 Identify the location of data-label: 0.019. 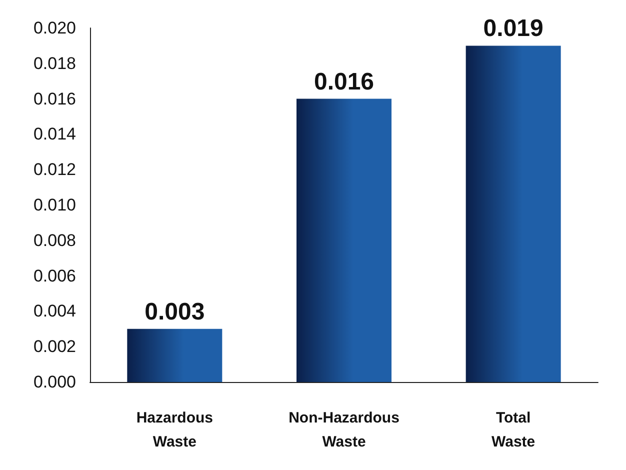
(513, 28).